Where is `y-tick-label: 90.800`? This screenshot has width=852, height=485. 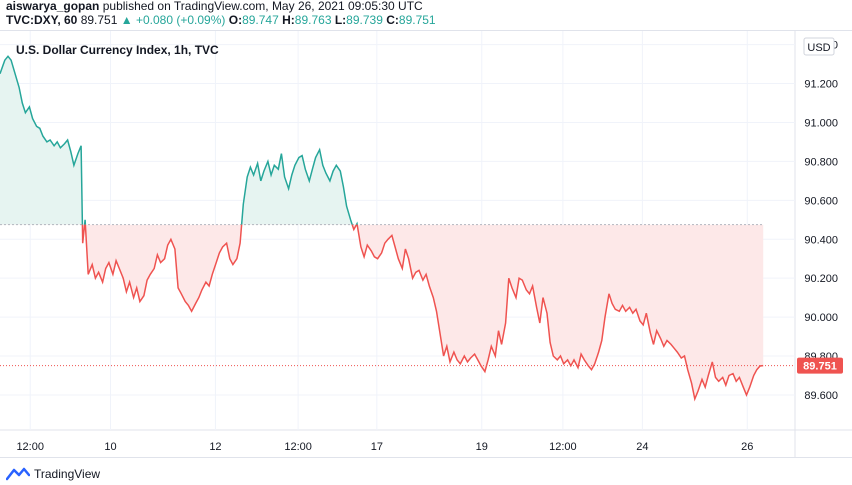 y-tick-label: 90.800 is located at coordinates (821, 162).